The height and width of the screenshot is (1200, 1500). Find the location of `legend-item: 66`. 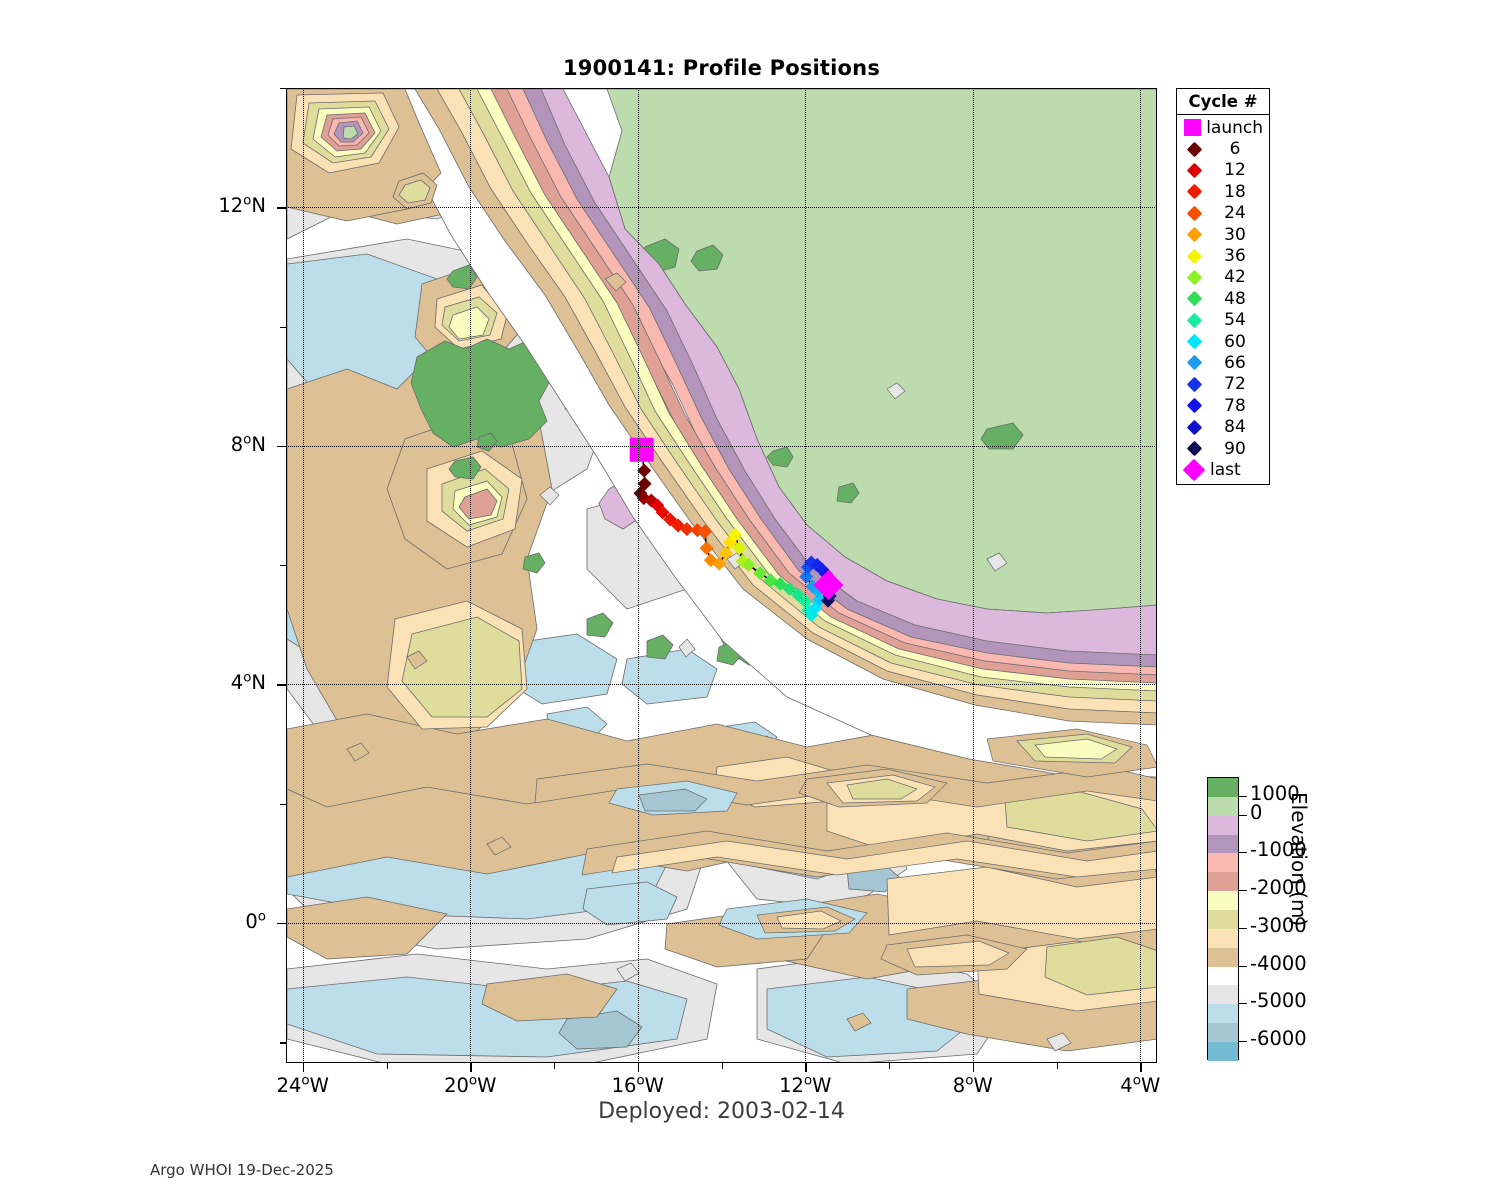

legend-item: 66 is located at coordinates (1223, 362).